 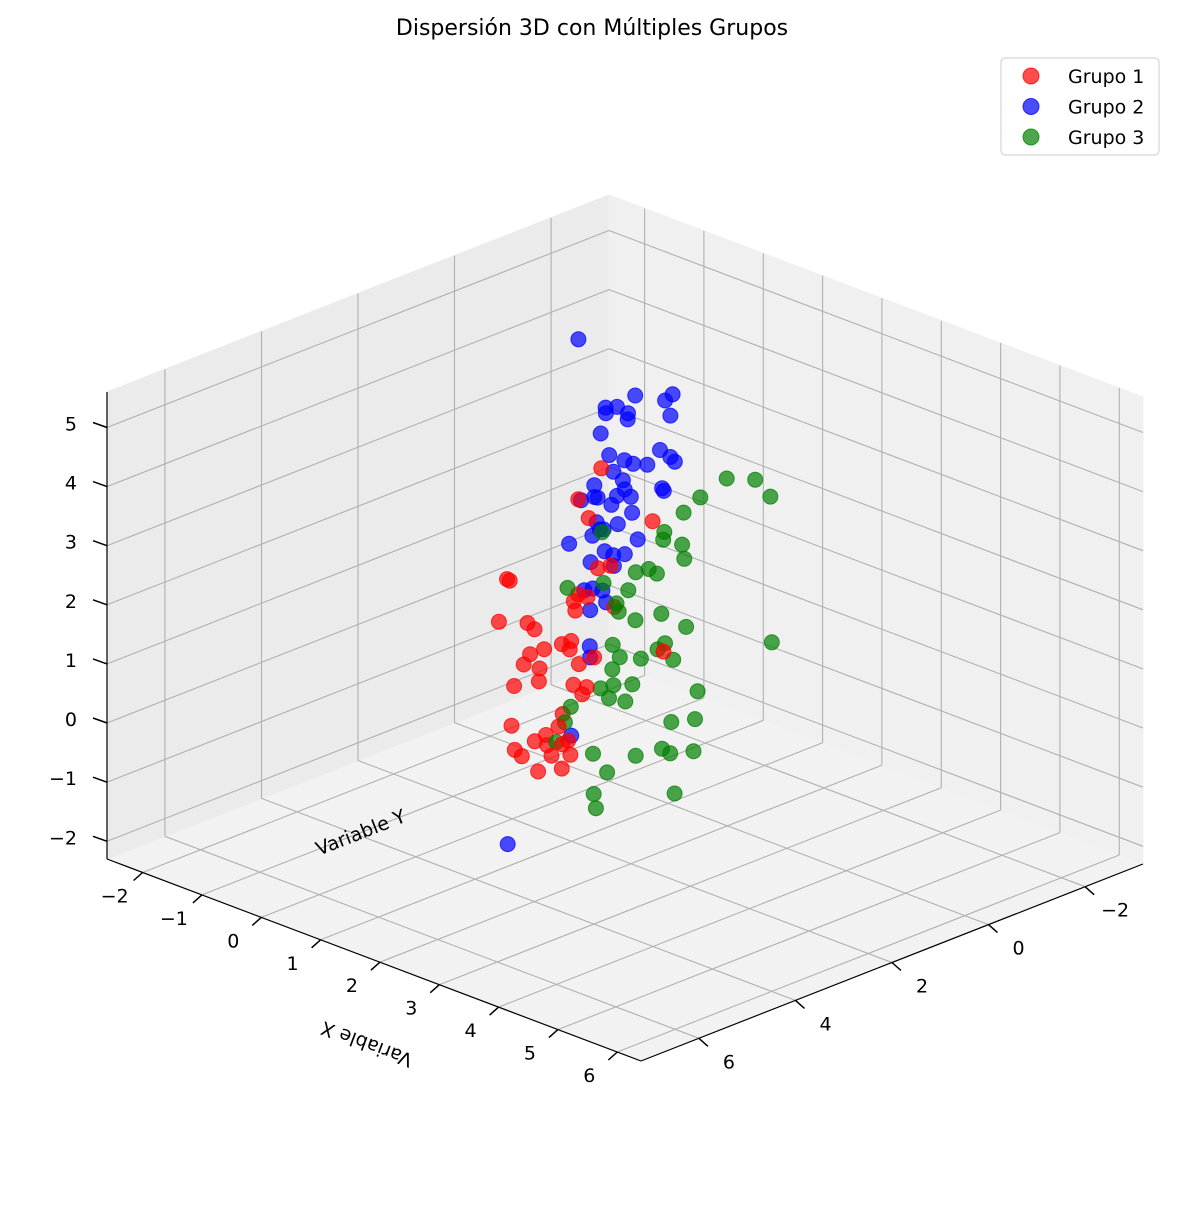 What do you see at coordinates (589, 1076) in the screenshot?
I see `x-tick-label: 6` at bounding box center [589, 1076].